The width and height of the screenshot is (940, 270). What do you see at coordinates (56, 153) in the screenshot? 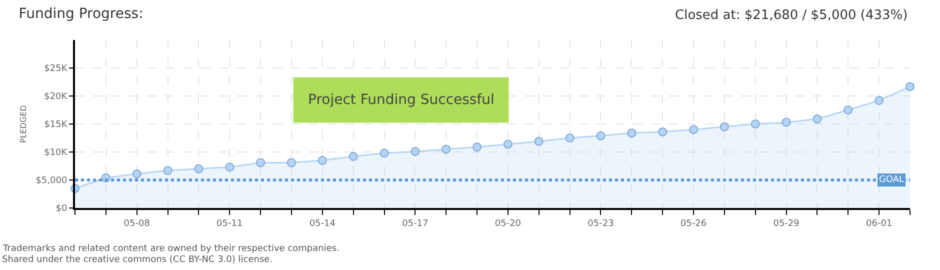
I see `y-tick-label: $10K` at bounding box center [56, 153].